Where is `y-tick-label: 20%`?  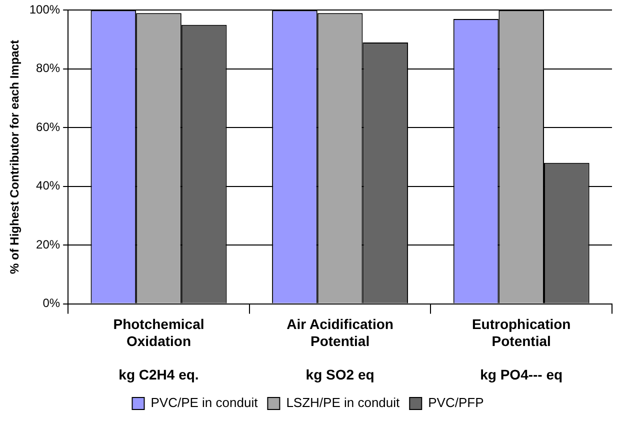
y-tick-label: 20% is located at coordinates (48, 244).